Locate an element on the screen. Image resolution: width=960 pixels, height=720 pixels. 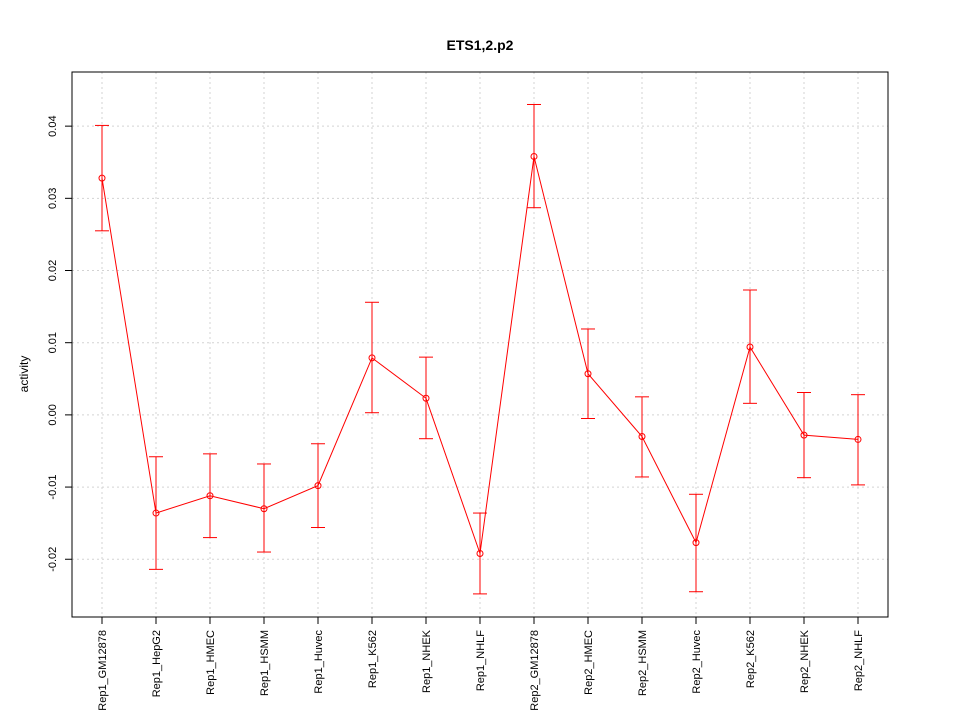
x-tick-label: Rep2_HMEC is located at coordinates (589, 662).